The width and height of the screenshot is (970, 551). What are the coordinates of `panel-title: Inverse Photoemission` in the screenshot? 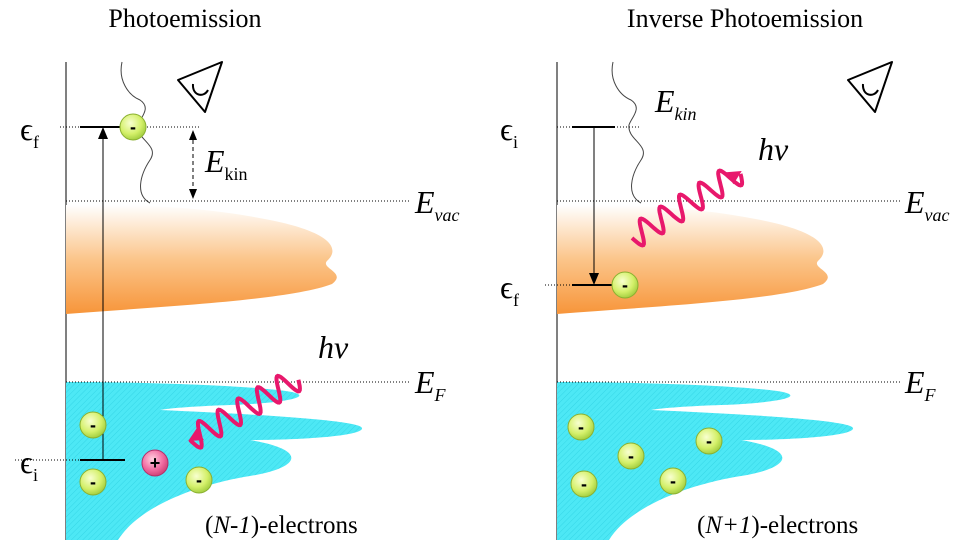 It's located at (745, 18).